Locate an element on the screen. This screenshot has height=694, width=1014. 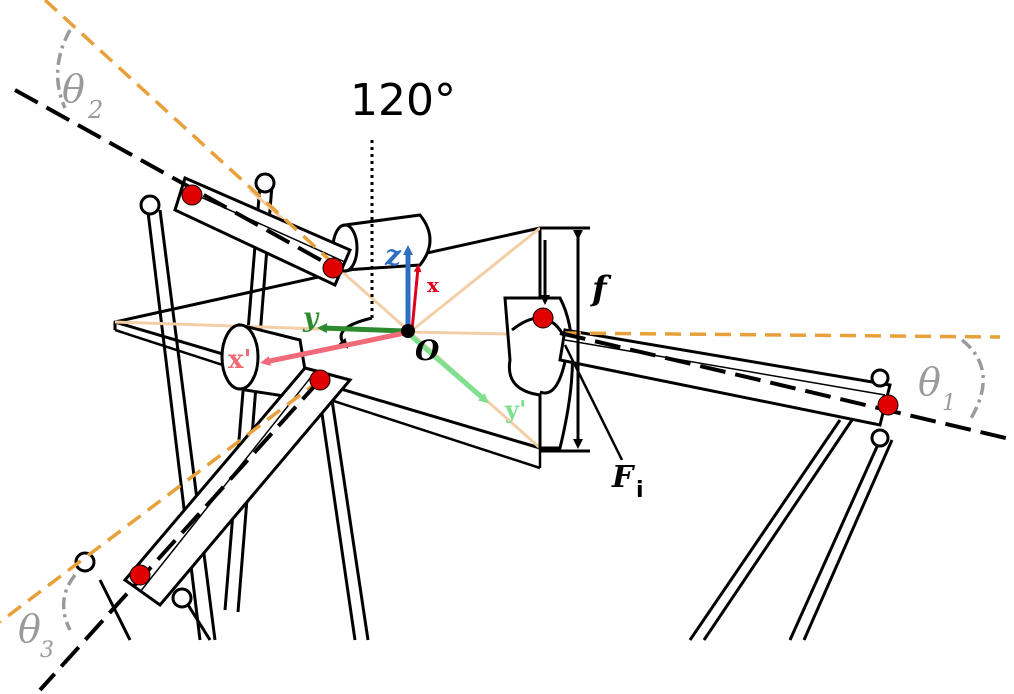
force-leader-line is located at coordinates (593, 402).